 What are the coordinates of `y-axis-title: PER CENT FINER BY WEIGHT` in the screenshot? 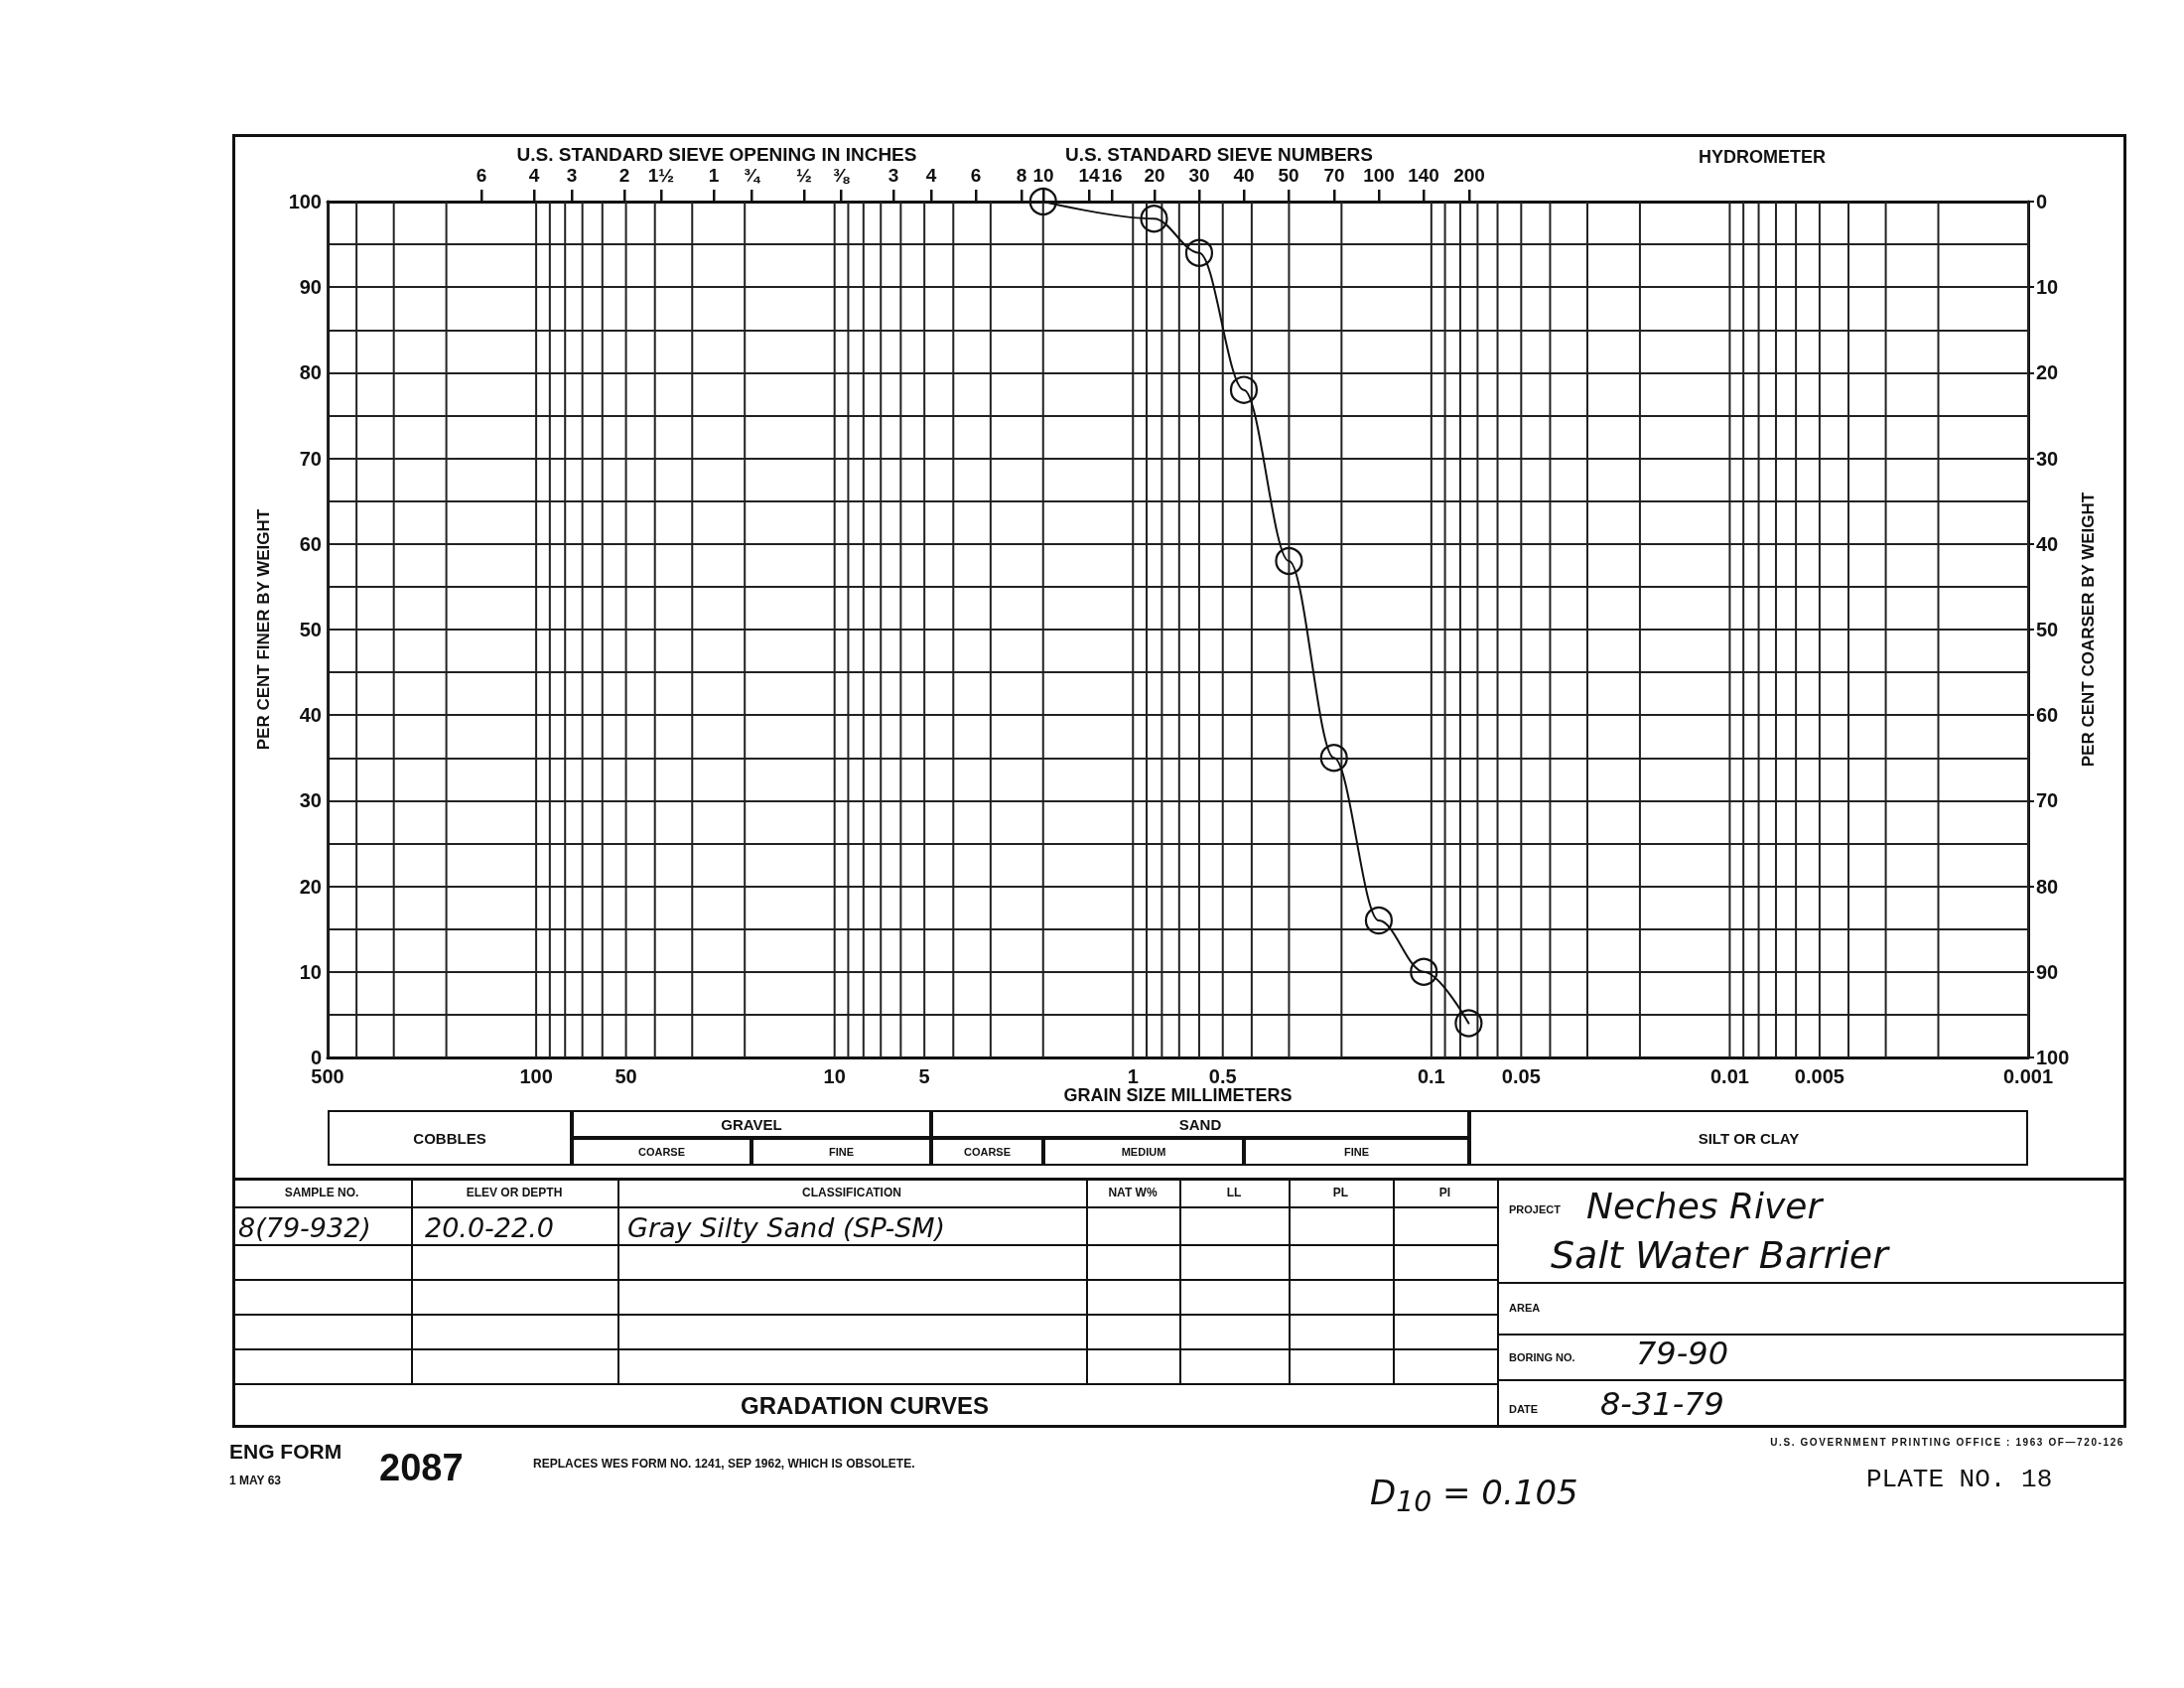 It's located at (263, 629).